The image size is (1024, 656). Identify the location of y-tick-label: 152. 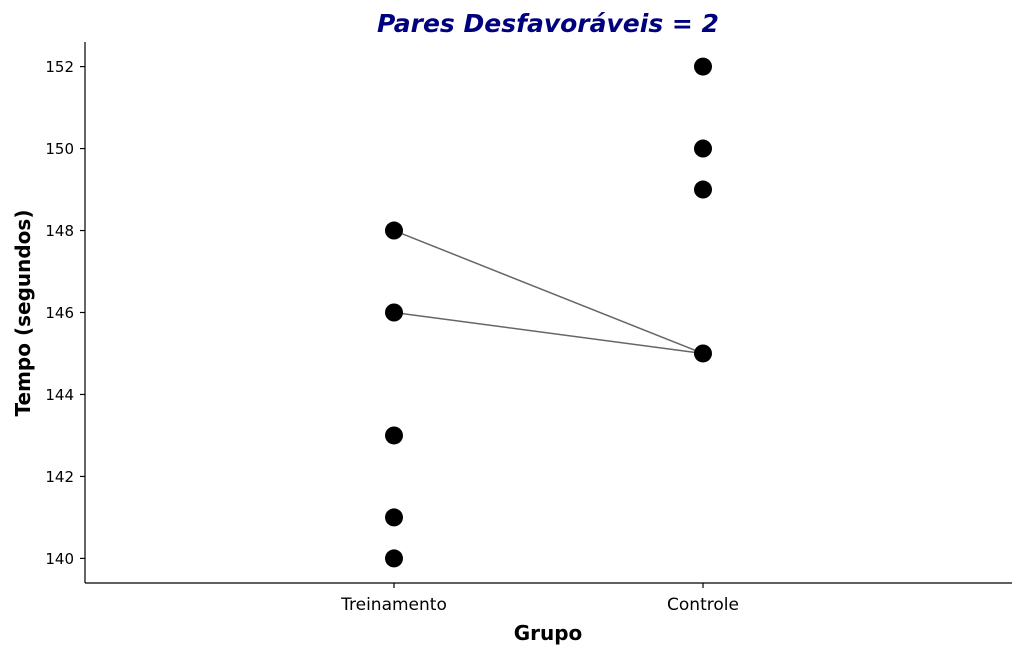
(59, 67).